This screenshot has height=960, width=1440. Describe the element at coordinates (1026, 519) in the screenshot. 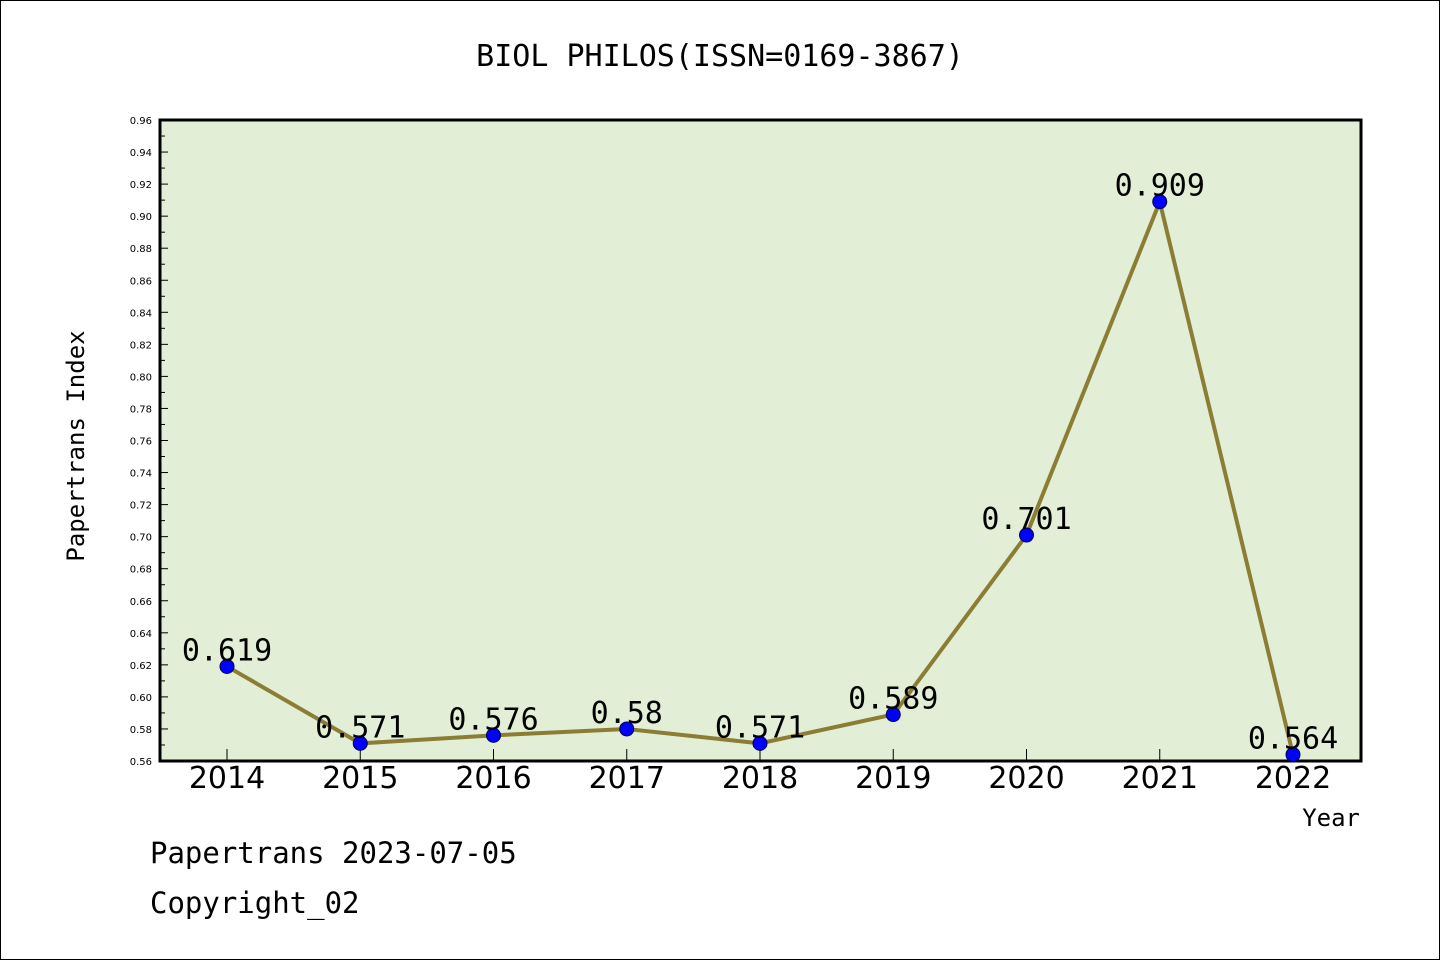

I see `data-label: 0.701` at that location.